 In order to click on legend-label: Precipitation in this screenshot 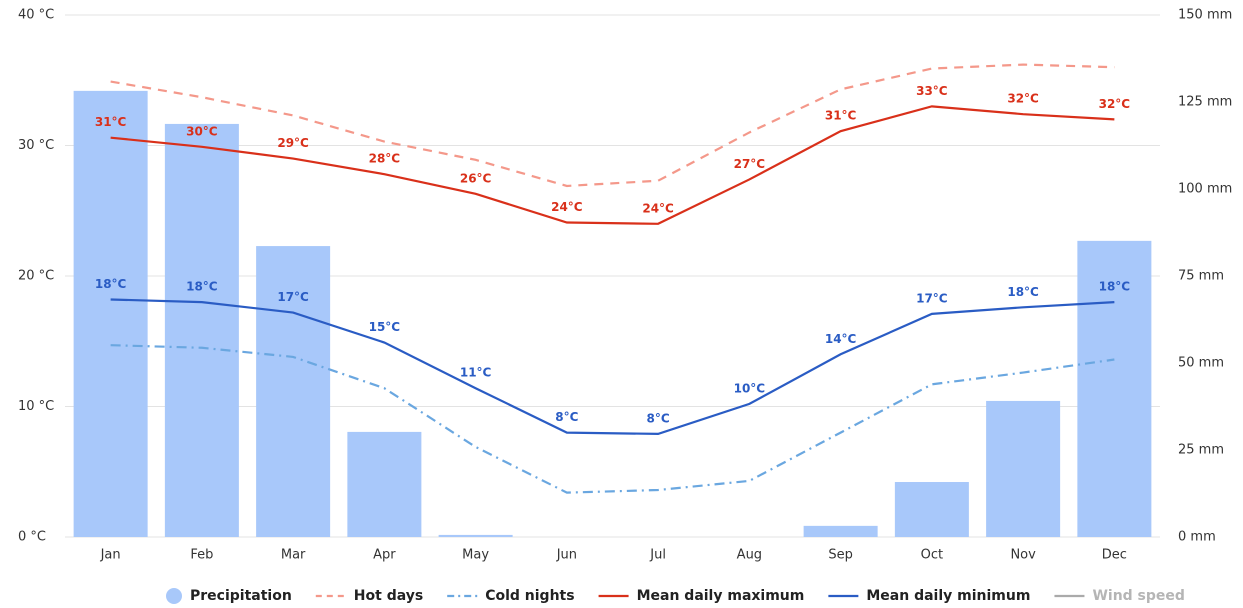, I will do `click(241, 596)`.